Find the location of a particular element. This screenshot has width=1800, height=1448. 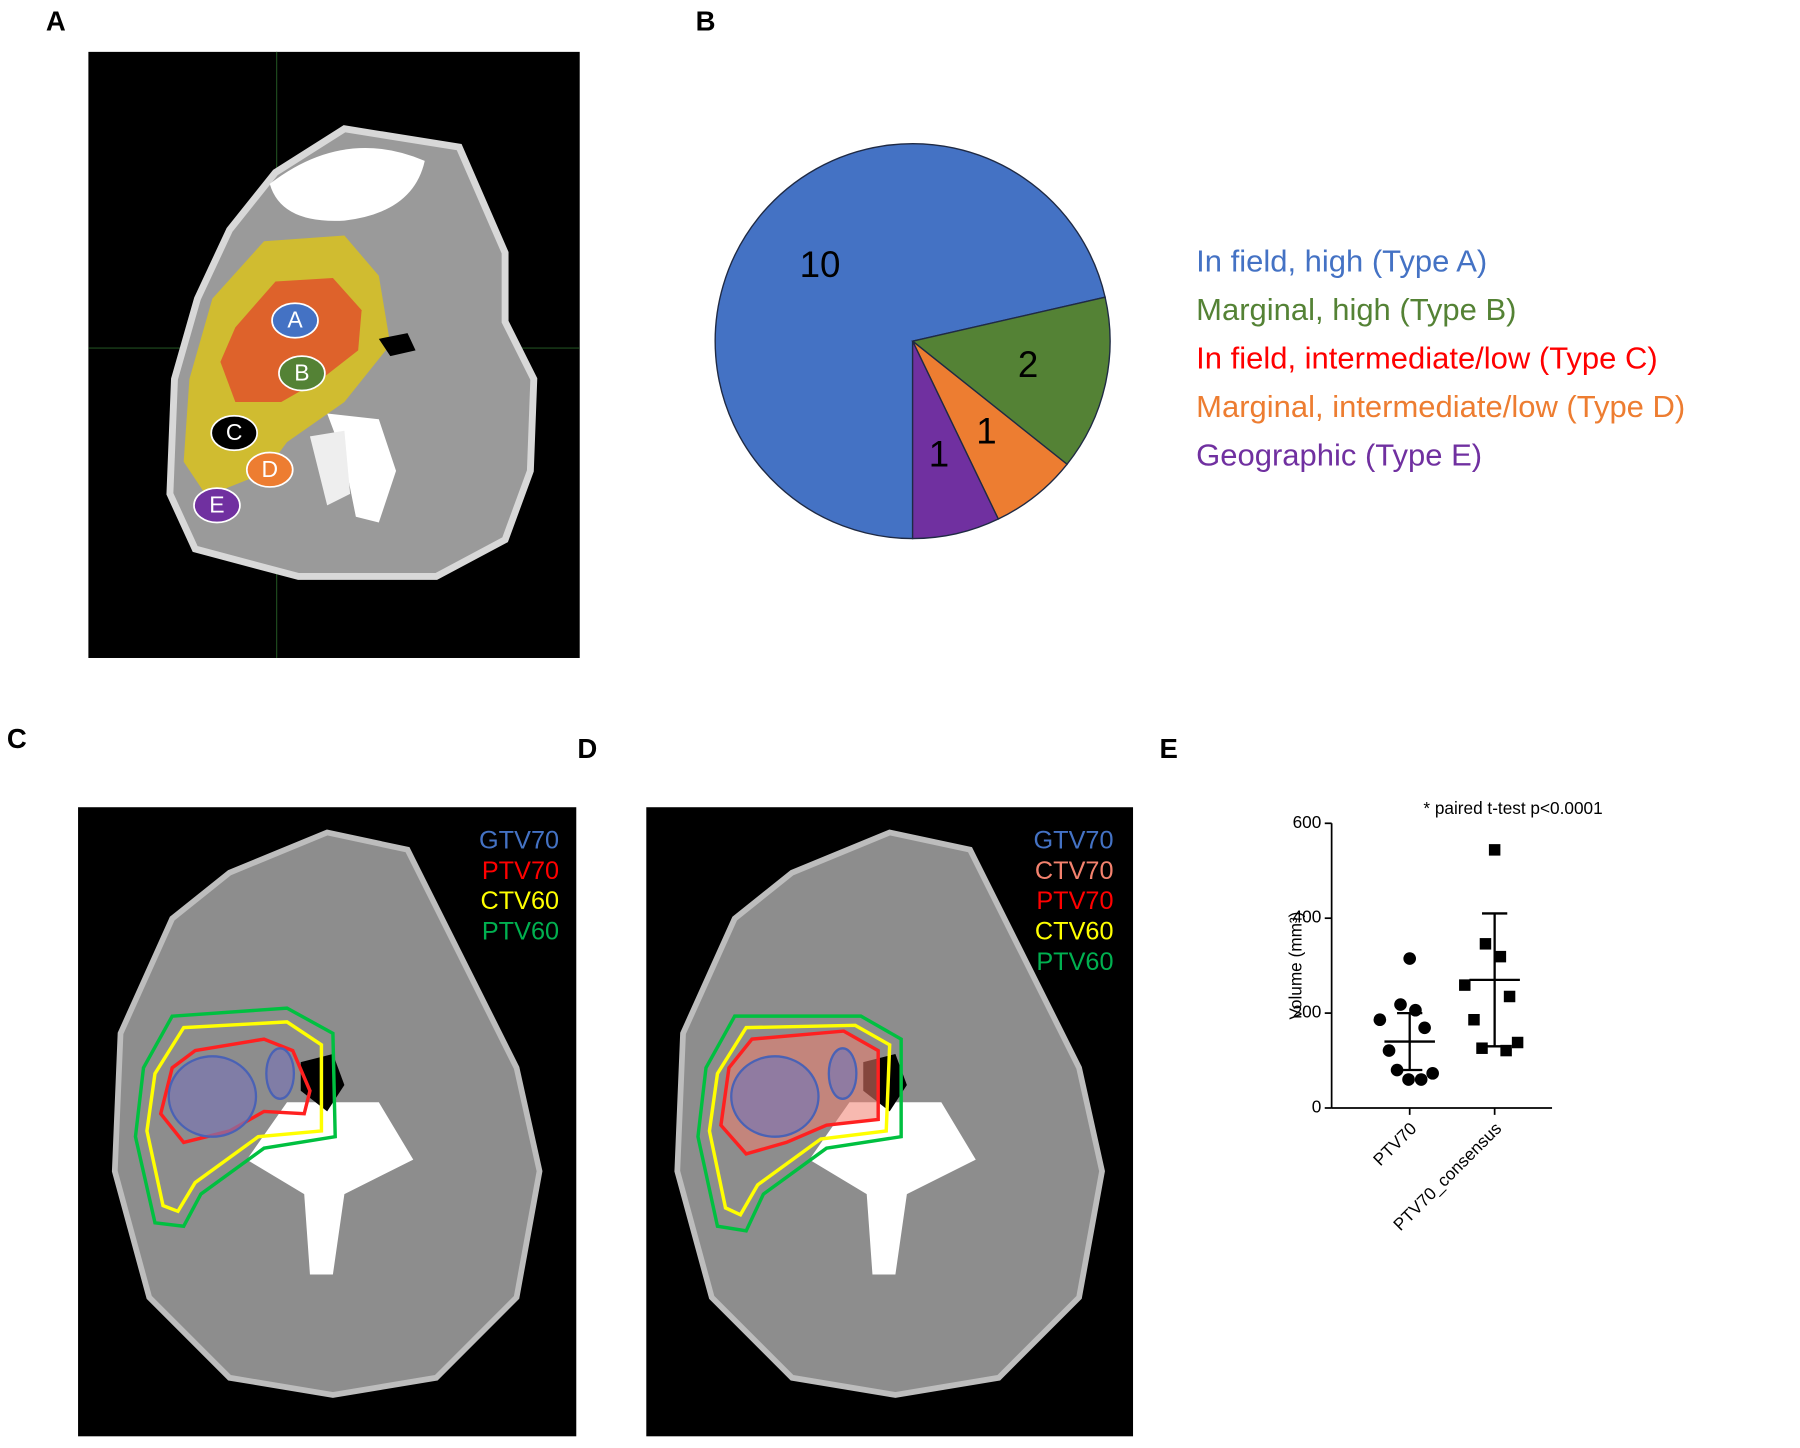

y-tick-label: 0 is located at coordinates (1317, 1107).